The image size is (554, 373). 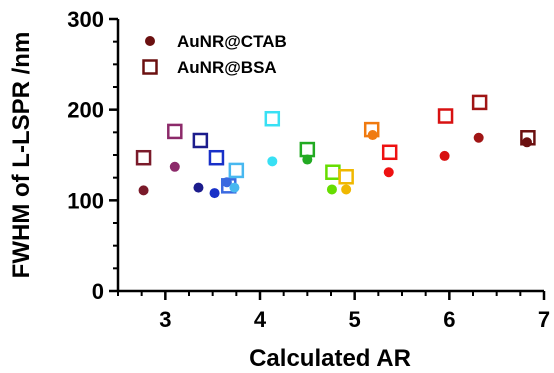 I want to click on legend-ctab-marker, so click(x=150, y=41).